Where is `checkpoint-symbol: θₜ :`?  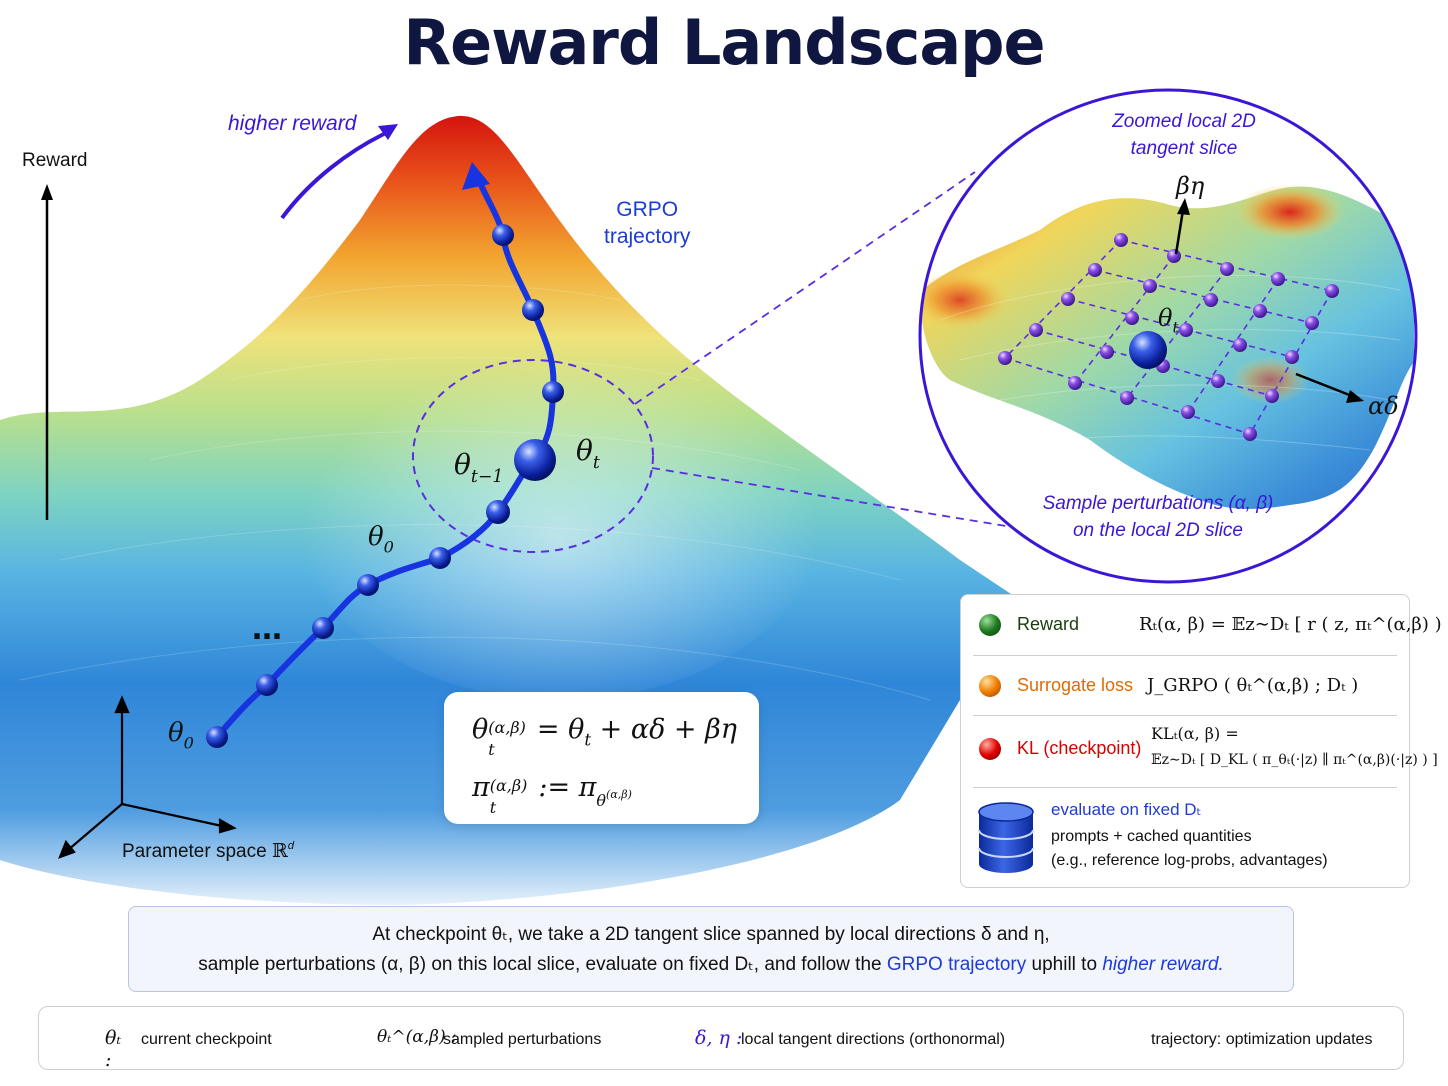 checkpoint-symbol: θₜ : is located at coordinates (113, 1049).